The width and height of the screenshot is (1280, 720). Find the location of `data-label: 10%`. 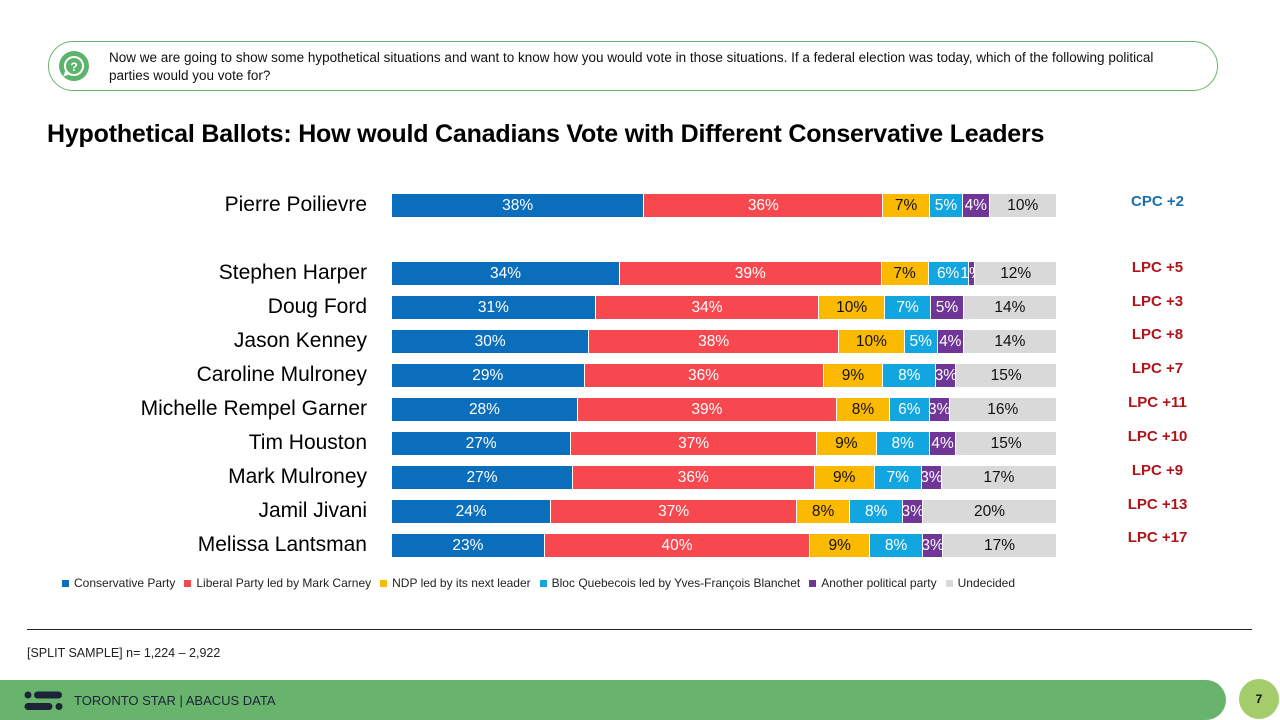

data-label: 10% is located at coordinates (871, 341).